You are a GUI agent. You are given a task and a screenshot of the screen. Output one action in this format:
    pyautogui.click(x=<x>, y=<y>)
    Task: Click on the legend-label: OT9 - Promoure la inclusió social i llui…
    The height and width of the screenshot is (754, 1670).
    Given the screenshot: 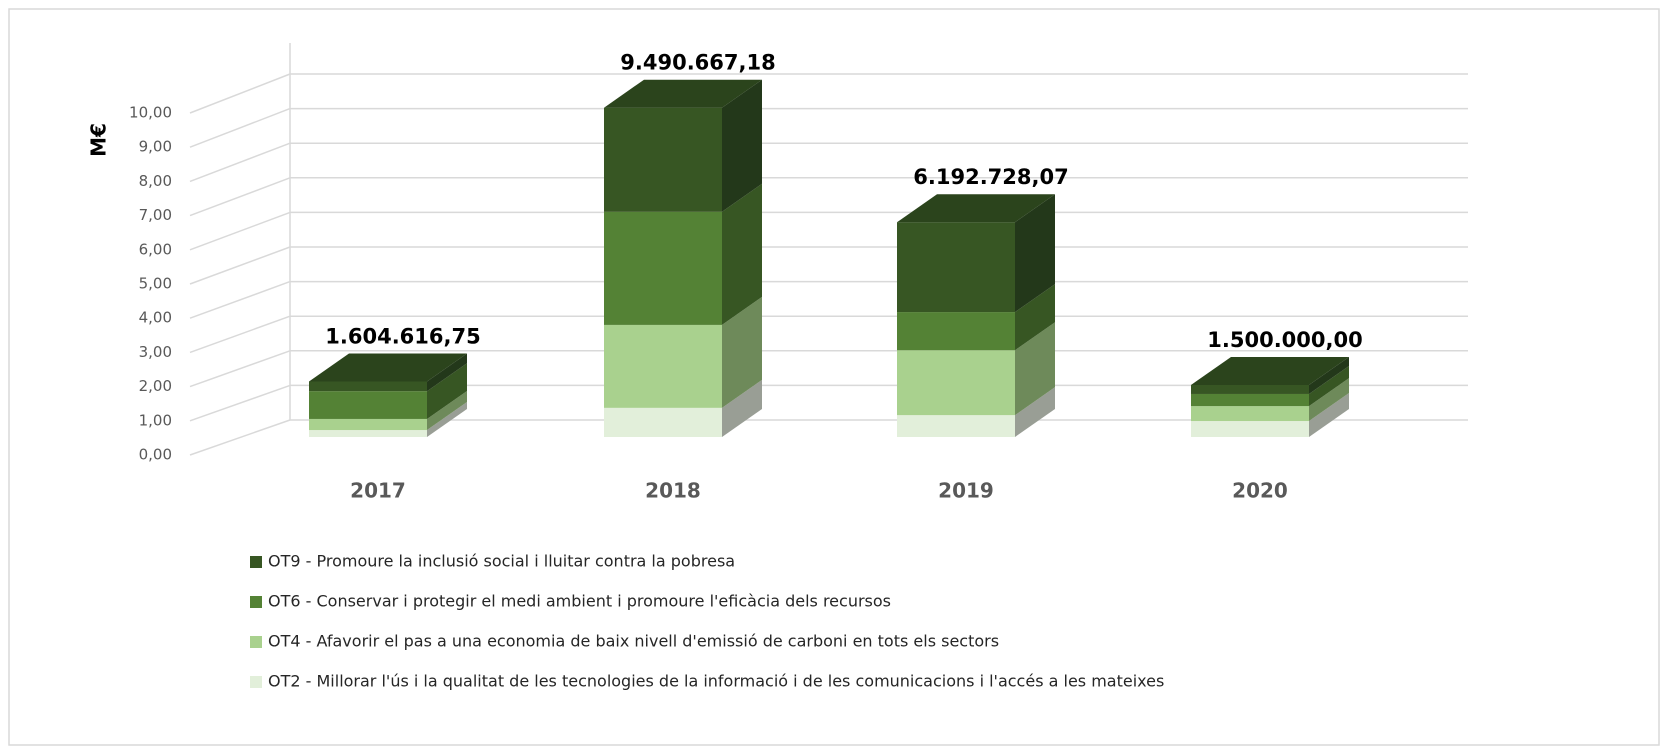 What is the action you would take?
    pyautogui.click(x=501, y=561)
    